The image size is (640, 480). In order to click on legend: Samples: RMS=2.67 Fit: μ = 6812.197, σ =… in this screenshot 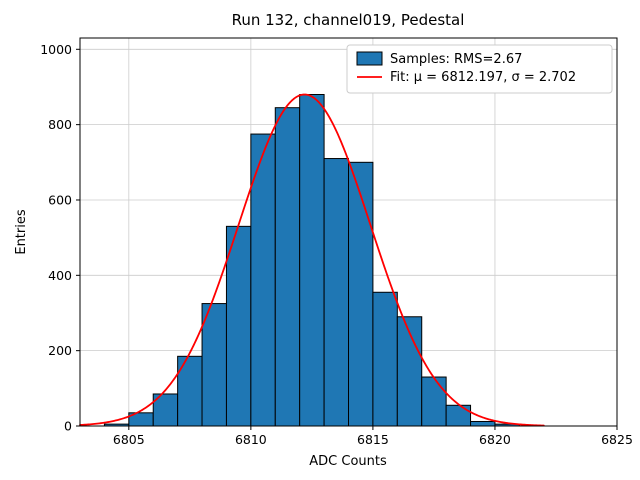, I will do `click(479, 69)`.